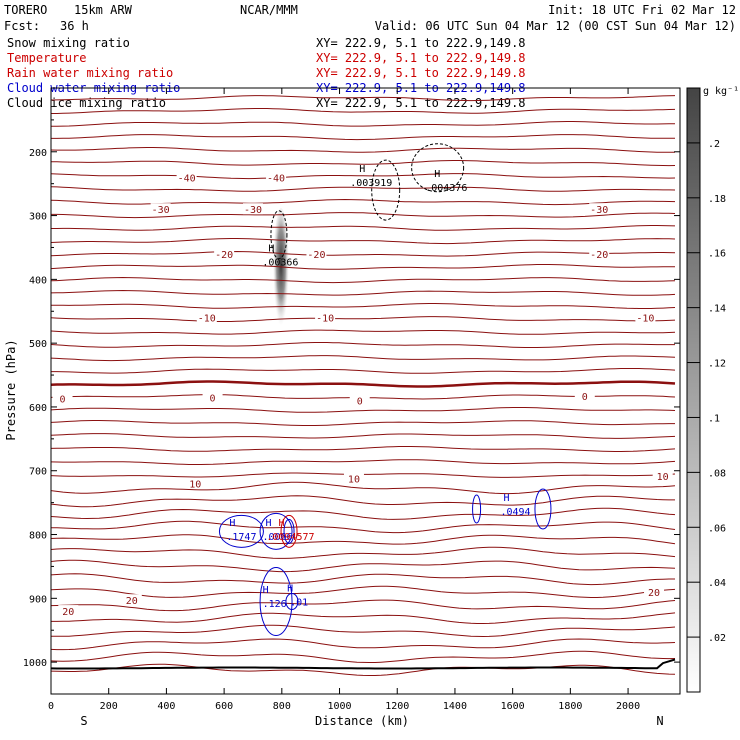 This screenshot has width=740, height=740. What do you see at coordinates (570, 706) in the screenshot?
I see `x-tick-label: 1800` at bounding box center [570, 706].